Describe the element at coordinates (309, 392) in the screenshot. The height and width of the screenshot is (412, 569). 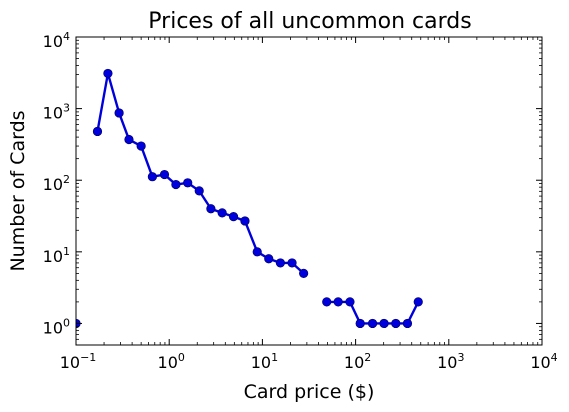
I see `x-axis-label: Card price ($)` at that location.